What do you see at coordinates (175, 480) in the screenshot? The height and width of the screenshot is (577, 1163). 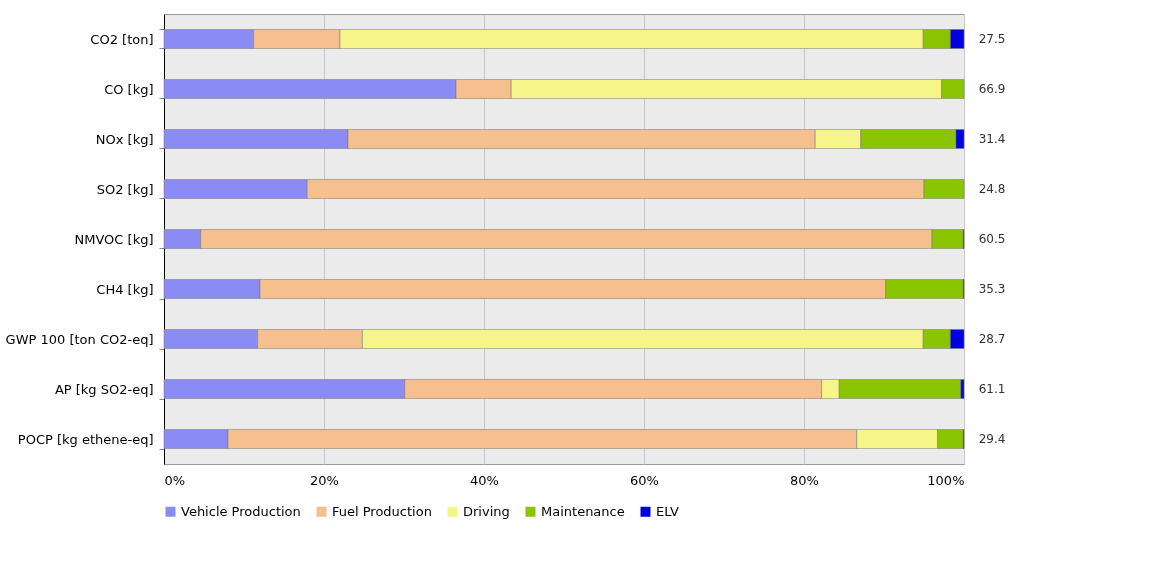 I see `x-tick-label: 0%` at bounding box center [175, 480].